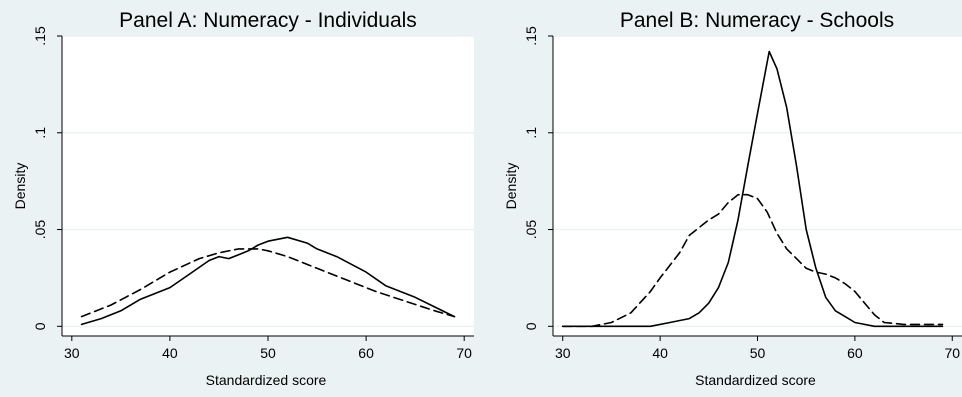  Describe the element at coordinates (757, 20) in the screenshot. I see `chart-title: Panel B: Numeracy - Schools` at that location.